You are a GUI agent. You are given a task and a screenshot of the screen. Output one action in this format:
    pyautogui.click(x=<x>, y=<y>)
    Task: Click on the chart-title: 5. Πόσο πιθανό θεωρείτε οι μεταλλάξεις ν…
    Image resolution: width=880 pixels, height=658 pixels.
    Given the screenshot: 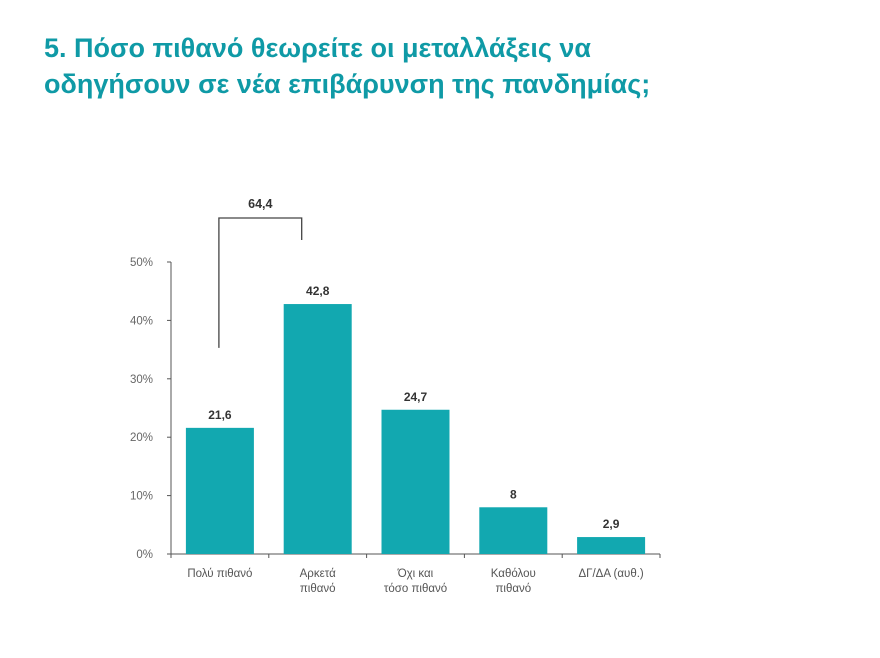 What is the action you would take?
    pyautogui.click(x=444, y=66)
    